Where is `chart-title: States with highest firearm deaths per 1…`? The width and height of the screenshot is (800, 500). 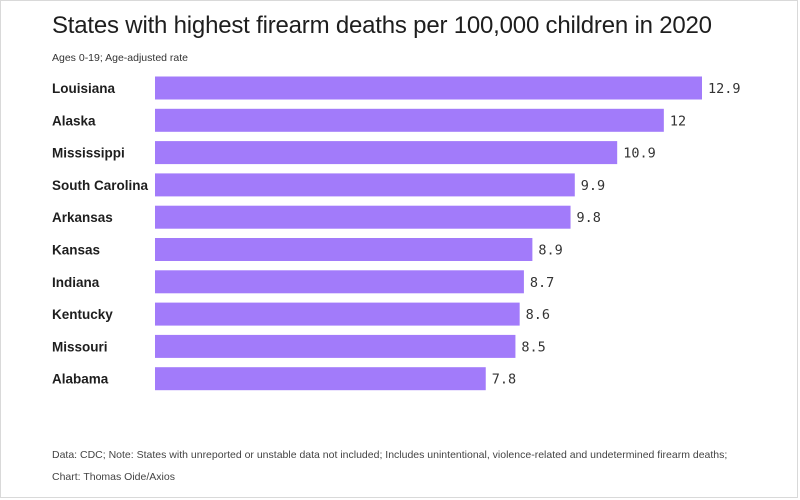 chart-title: States with highest firearm deaths per 1… is located at coordinates (382, 25).